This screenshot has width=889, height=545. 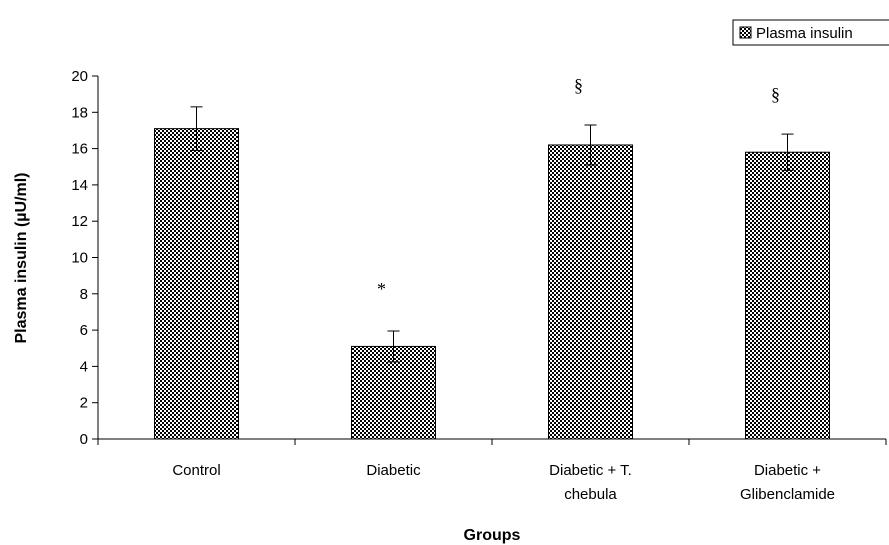 I want to click on y-tick-label: 4, so click(x=84, y=366).